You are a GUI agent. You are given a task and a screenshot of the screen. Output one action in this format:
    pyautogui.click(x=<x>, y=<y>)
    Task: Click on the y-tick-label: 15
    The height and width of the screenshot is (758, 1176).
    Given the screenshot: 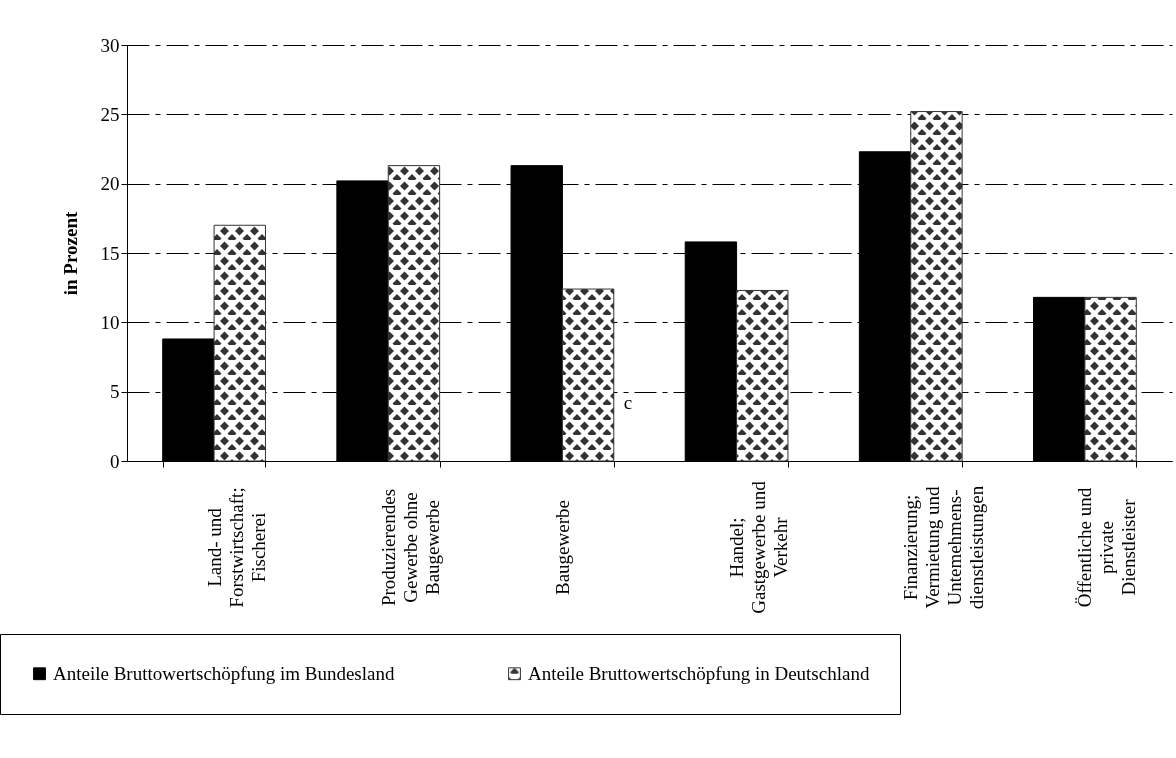 What is the action you would take?
    pyautogui.click(x=110, y=253)
    